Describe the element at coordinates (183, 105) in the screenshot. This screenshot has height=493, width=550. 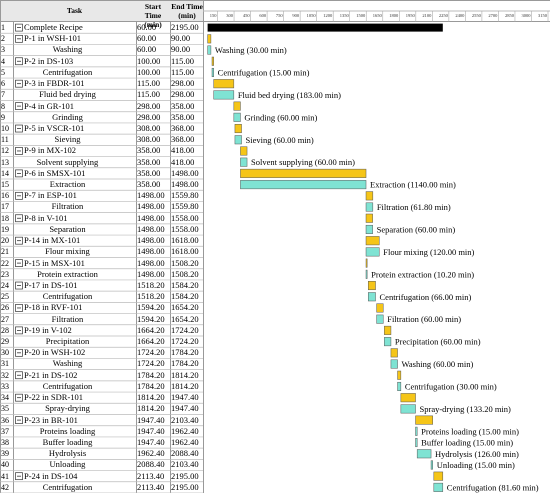
I see `end-time: 358.00` at that location.